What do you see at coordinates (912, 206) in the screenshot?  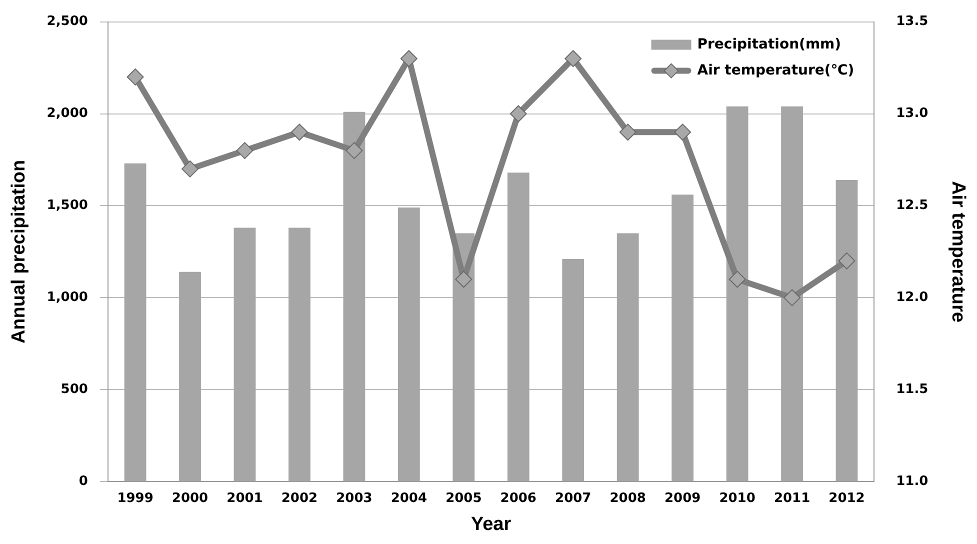 I see `y2-tick-label: 12.5` at bounding box center [912, 206].